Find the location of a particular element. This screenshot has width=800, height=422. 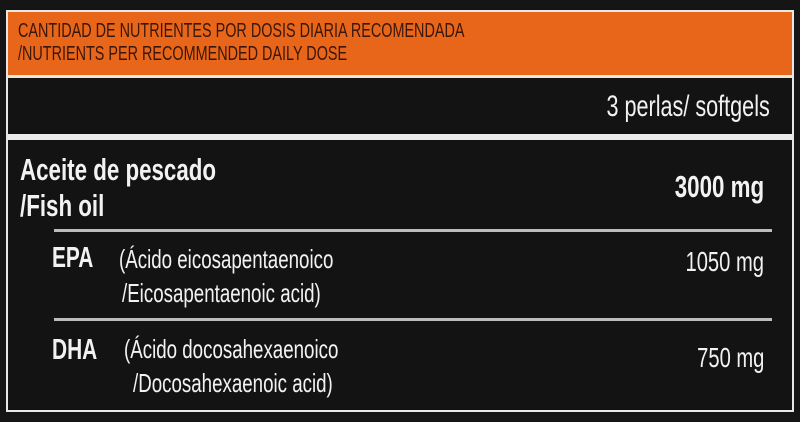

dha-name-en: /Docosahexaenoic acid) is located at coordinates (233, 383).